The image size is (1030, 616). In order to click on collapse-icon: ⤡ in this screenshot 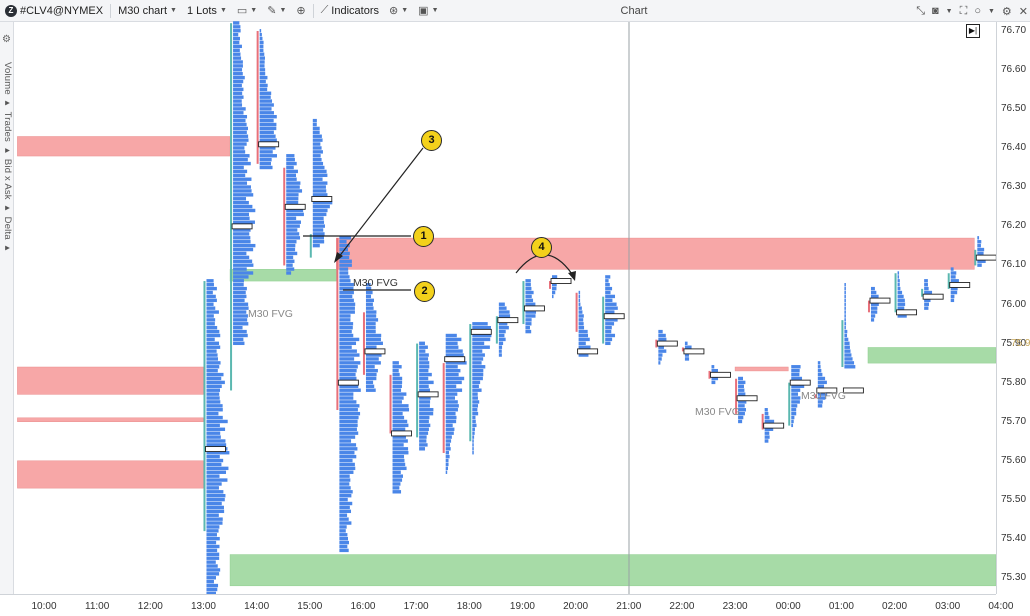, I will do `click(921, 10)`.